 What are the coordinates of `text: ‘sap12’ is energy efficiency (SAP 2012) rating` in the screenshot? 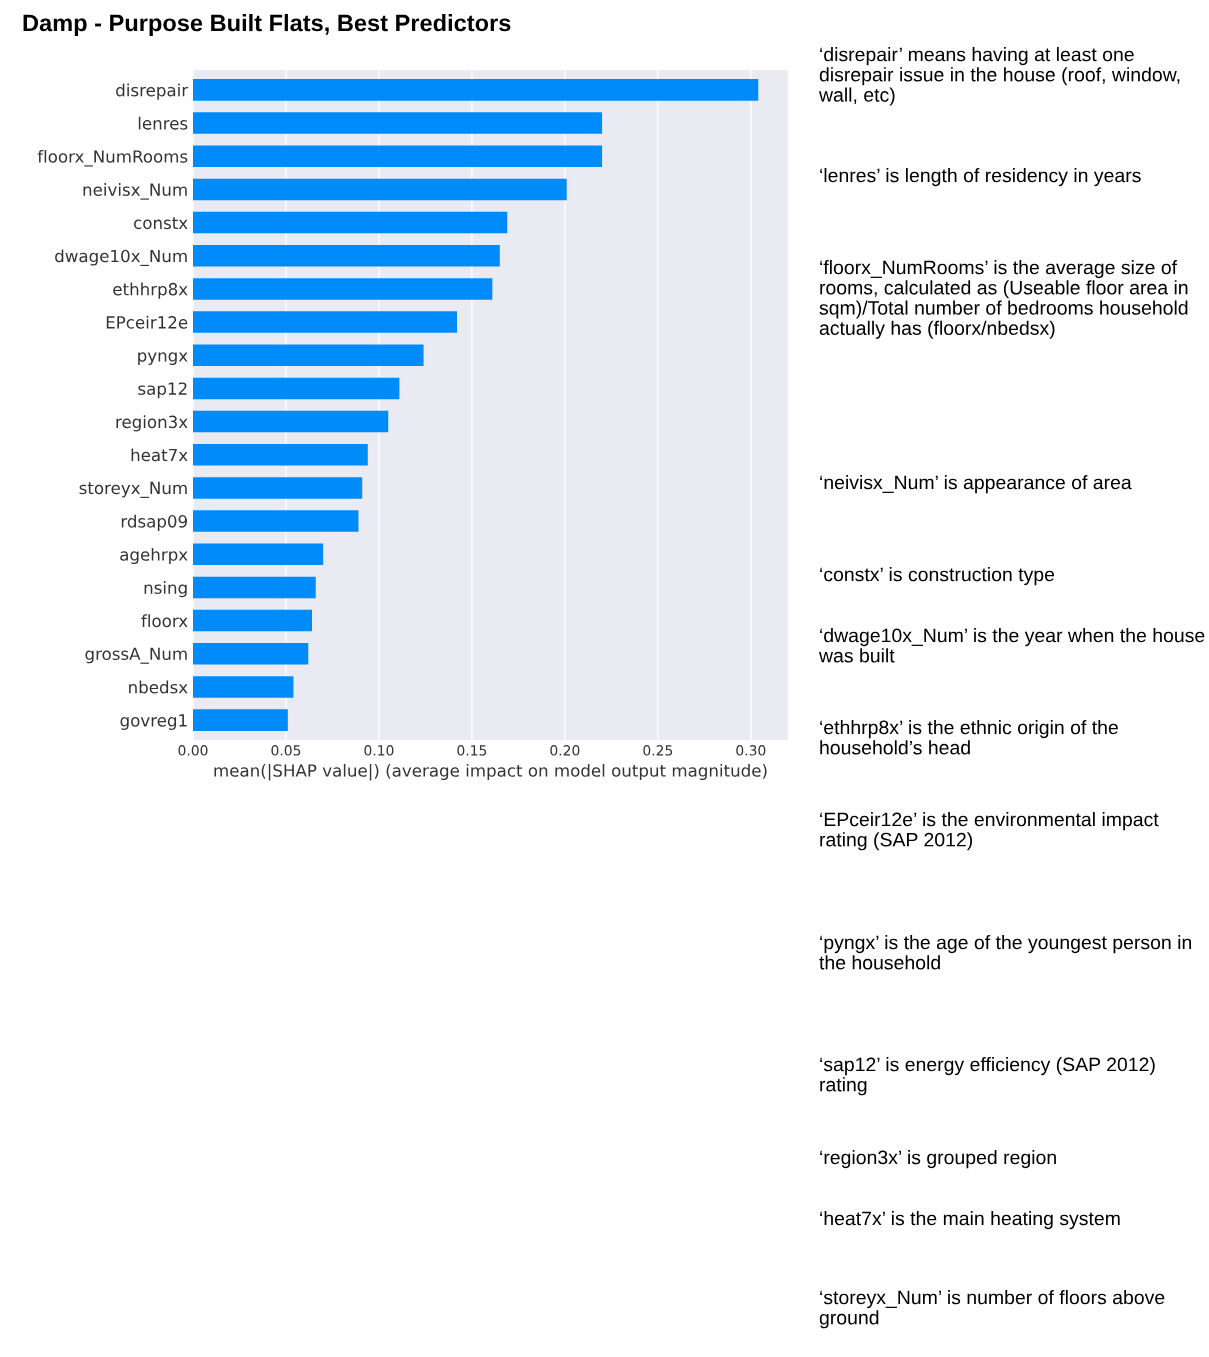 It's located at (987, 1076).